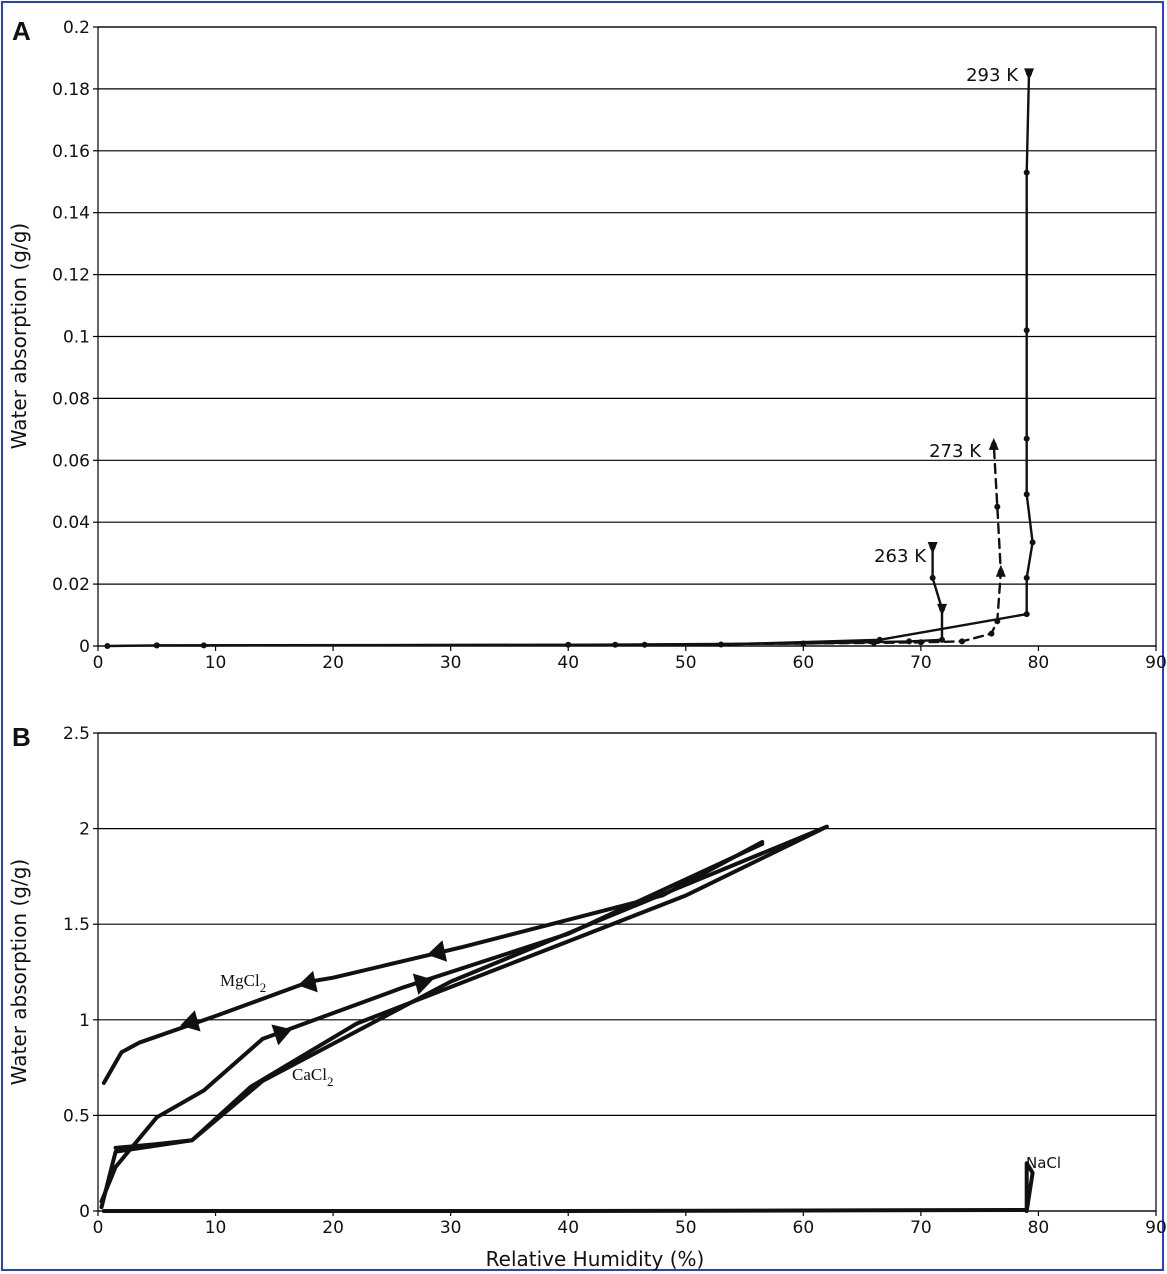 The image size is (1167, 1274). What do you see at coordinates (955, 451) in the screenshot?
I see `annotation-273k: 273 K` at bounding box center [955, 451].